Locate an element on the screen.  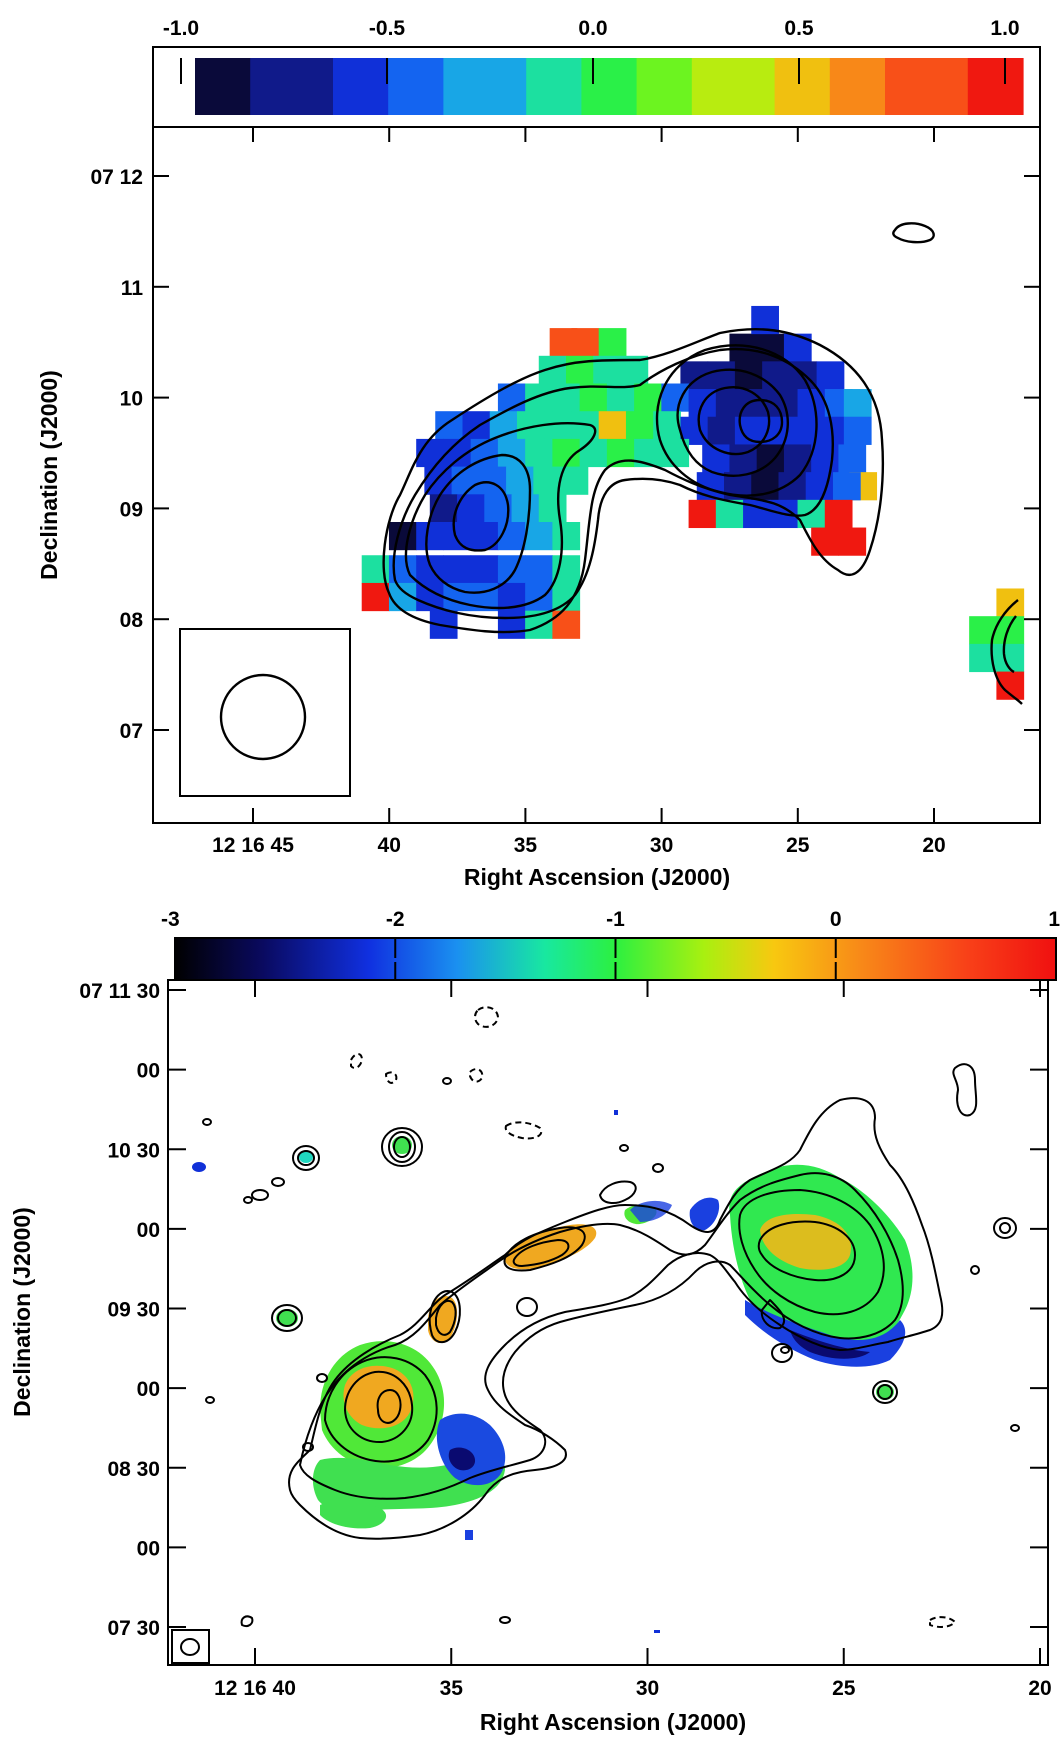
y-tick-label-1: 08 is located at coordinates (132, 620).